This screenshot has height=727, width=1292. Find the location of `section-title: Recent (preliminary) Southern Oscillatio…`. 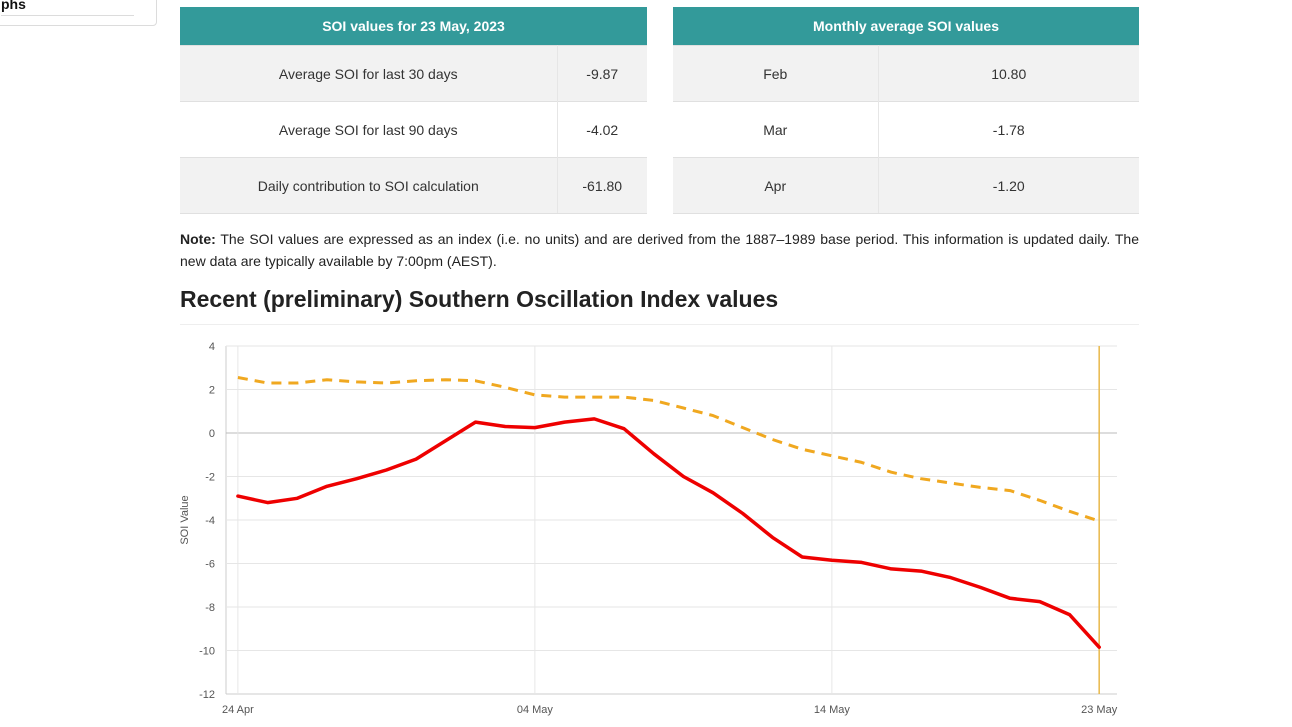

section-title: Recent (preliminary) Southern Oscillatio… is located at coordinates (479, 299).